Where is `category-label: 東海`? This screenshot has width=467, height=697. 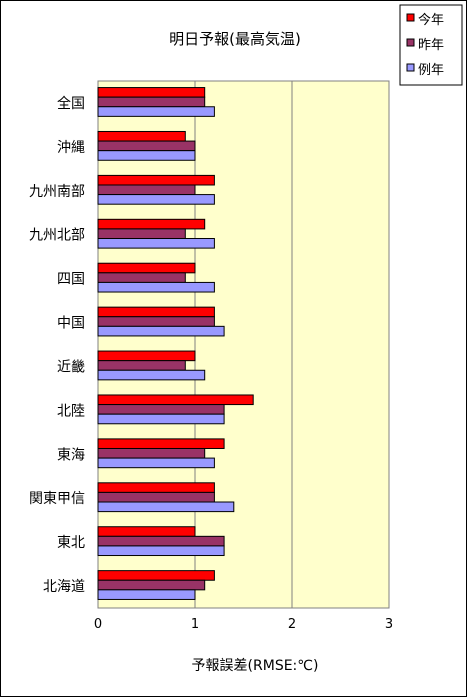 category-label: 東海 is located at coordinates (71, 455).